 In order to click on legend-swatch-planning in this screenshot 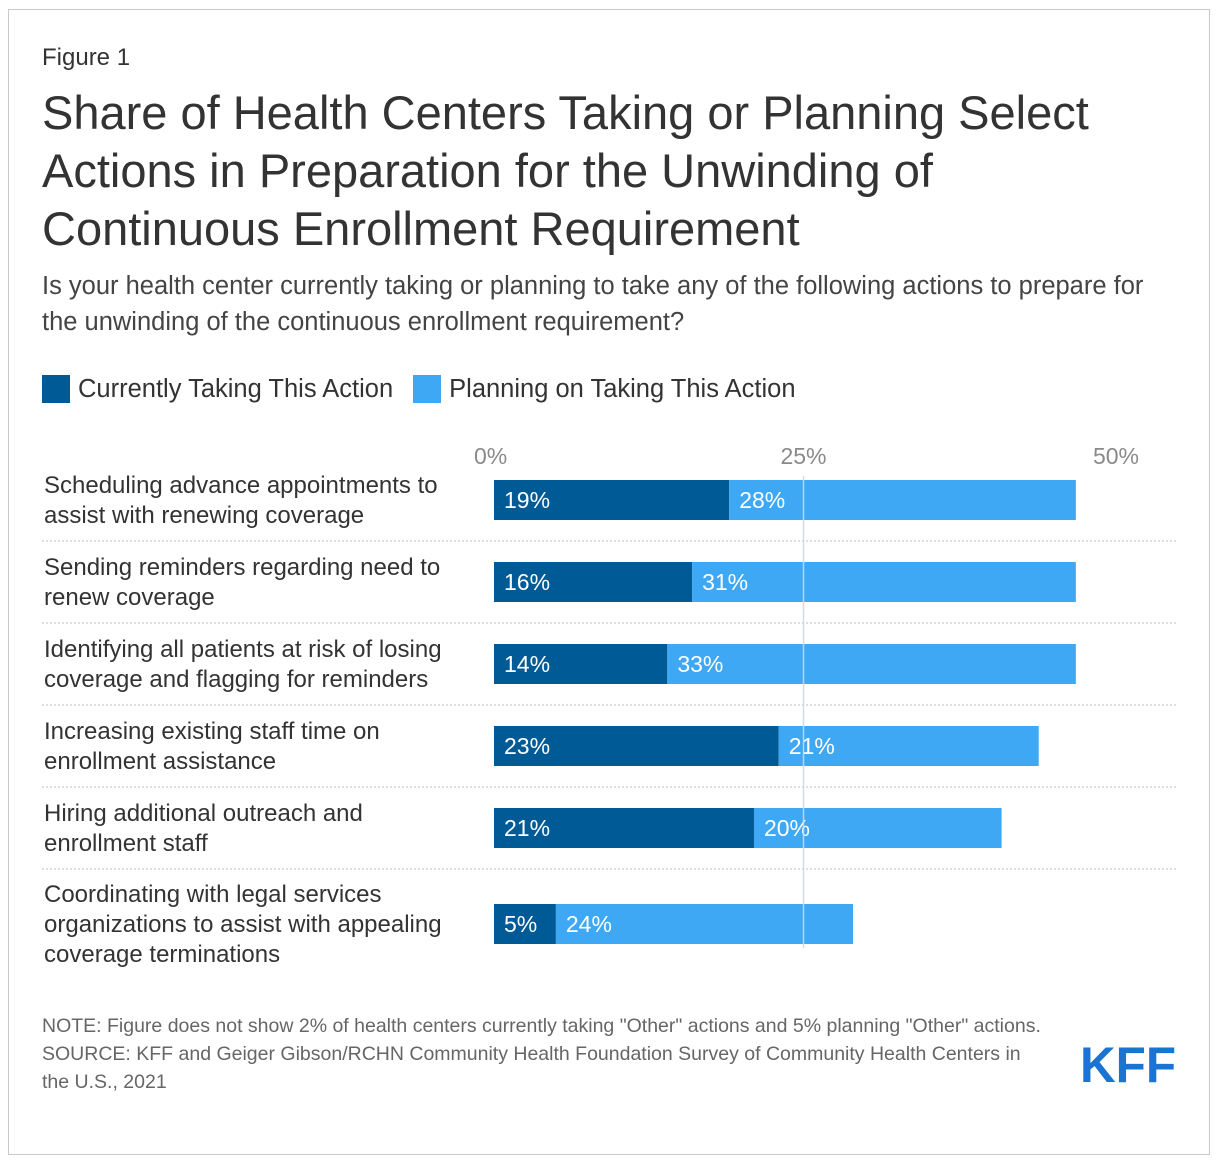, I will do `click(427, 389)`.